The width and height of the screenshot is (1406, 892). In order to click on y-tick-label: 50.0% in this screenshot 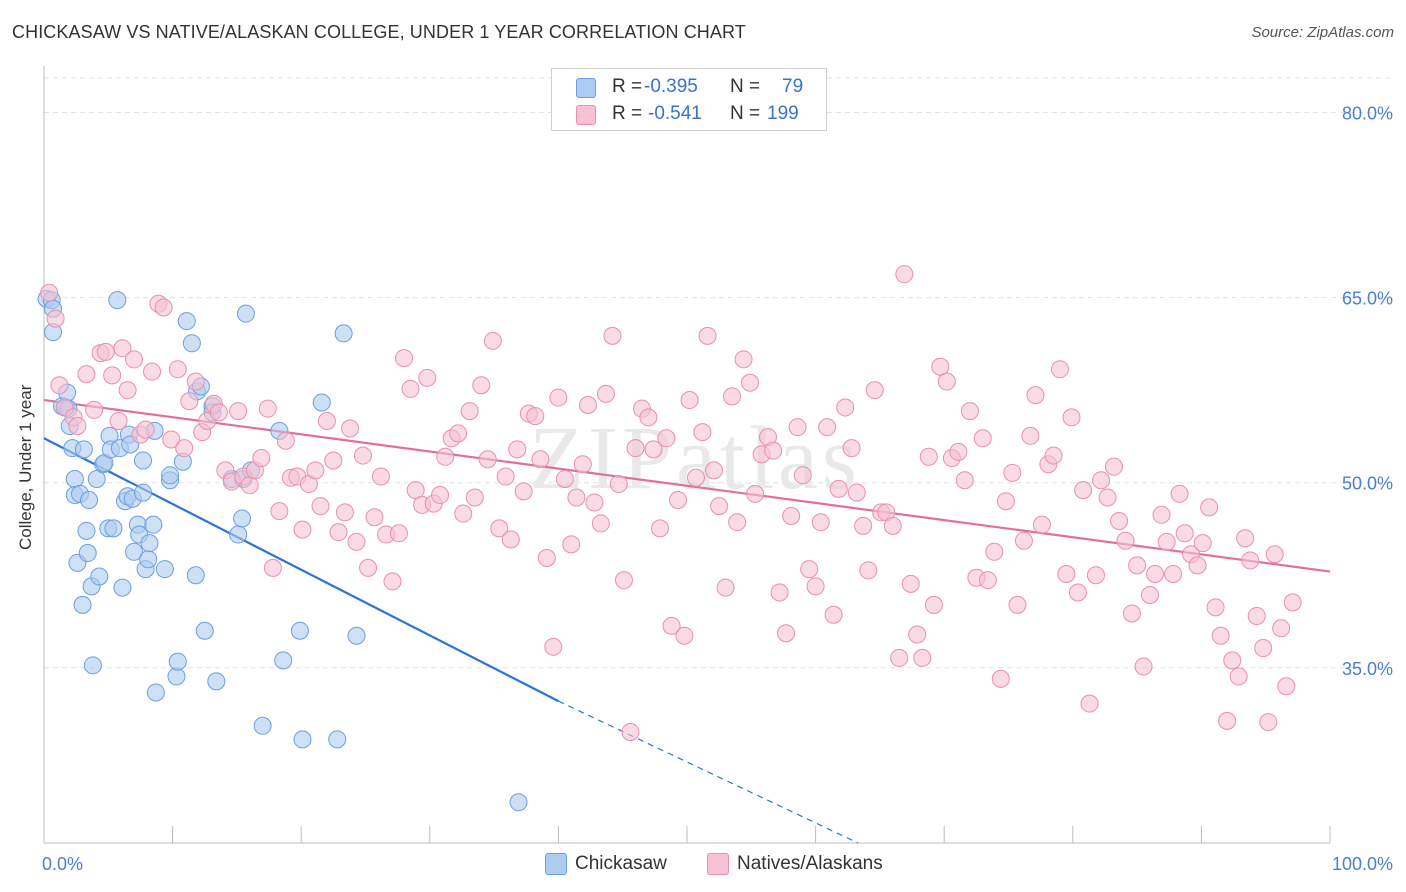, I will do `click(1367, 484)`.